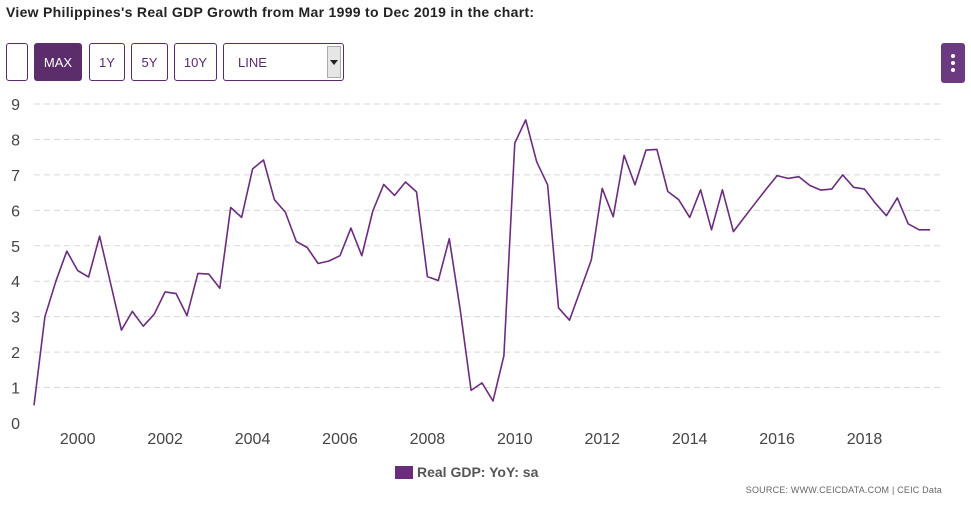  What do you see at coordinates (340, 439) in the screenshot?
I see `x-tick-label: 2006` at bounding box center [340, 439].